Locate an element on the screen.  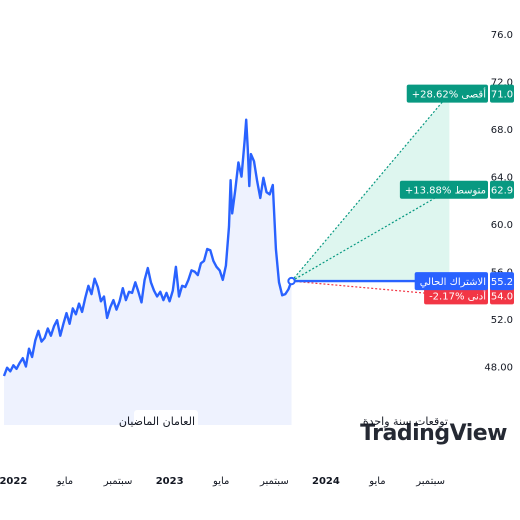
forecast-min-tag-label-box is located at coordinates (456, 295).